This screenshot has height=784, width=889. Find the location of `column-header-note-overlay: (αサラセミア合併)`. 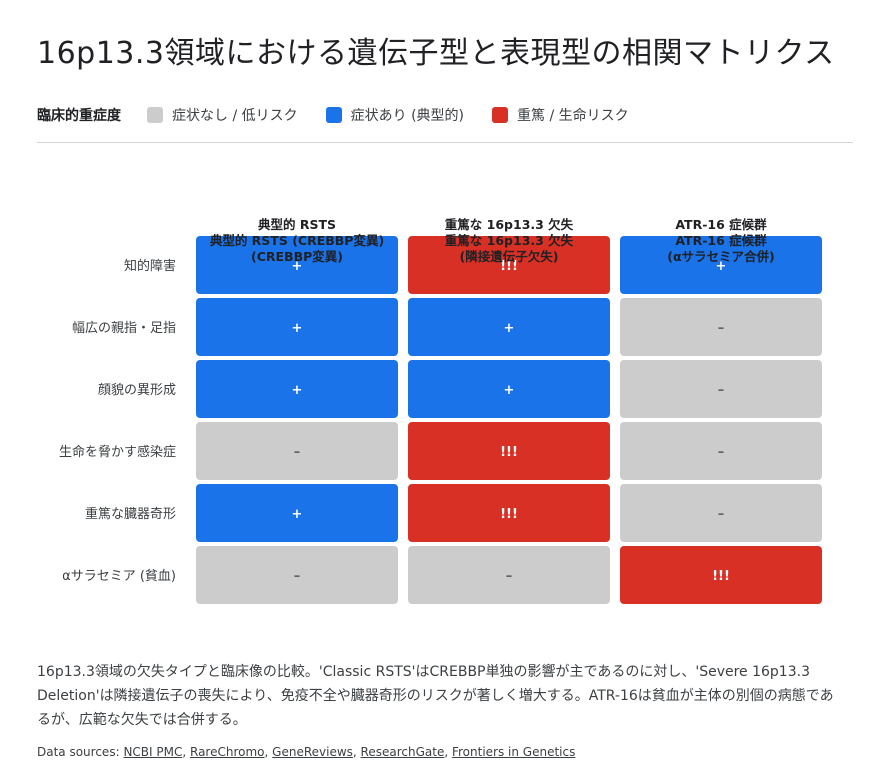

column-header-note-overlay: (αサラセミア合併) is located at coordinates (721, 256).